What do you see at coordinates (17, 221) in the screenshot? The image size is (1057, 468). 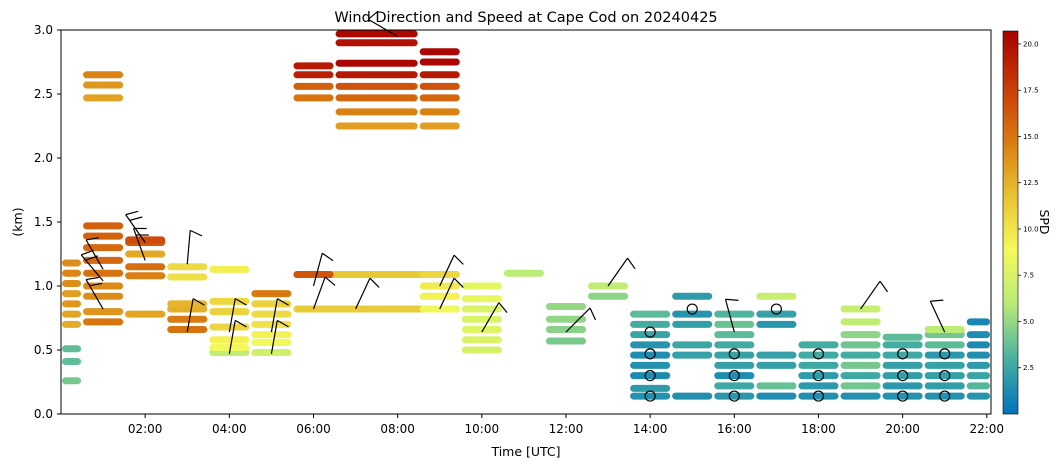 I see `y-axis-label: (km)` at bounding box center [17, 221].